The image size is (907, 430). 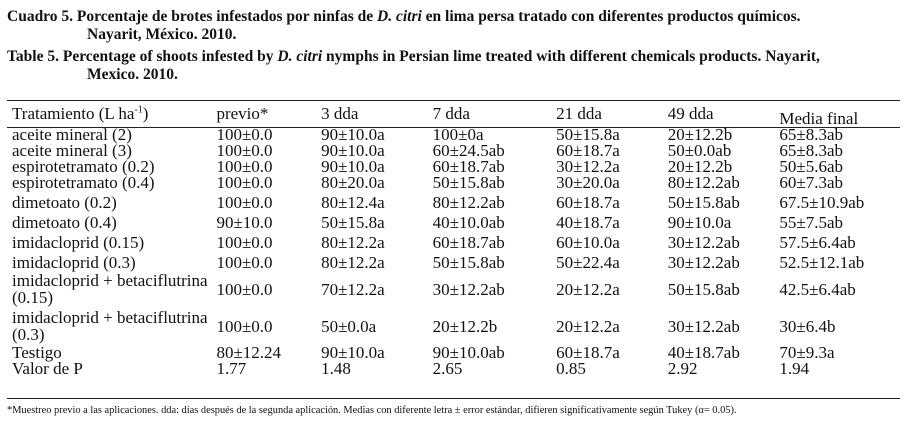 I want to click on header-3dda: 3 dda, so click(x=340, y=113).